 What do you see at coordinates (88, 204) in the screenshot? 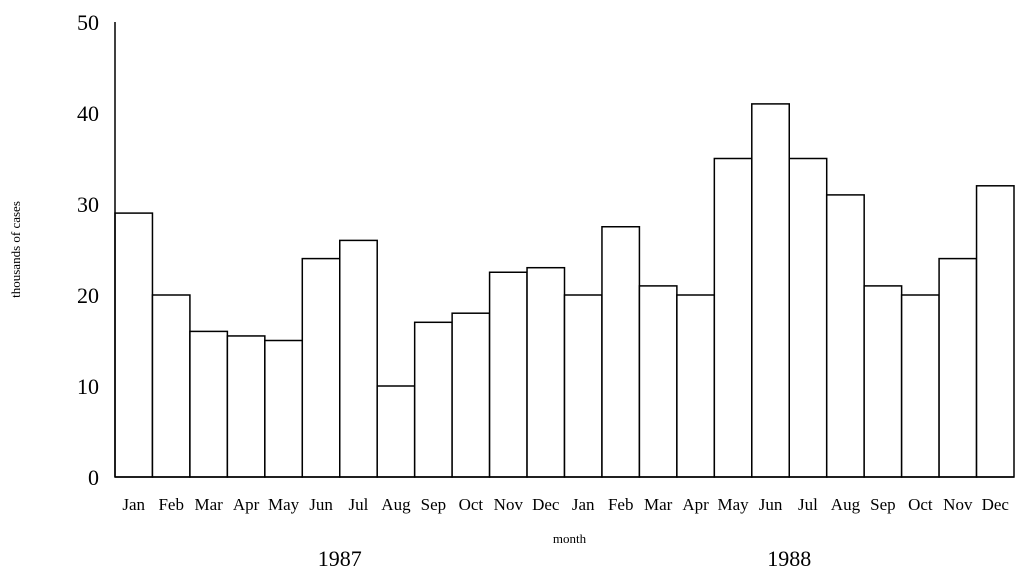
I see `y-tick-label: 30` at bounding box center [88, 204].